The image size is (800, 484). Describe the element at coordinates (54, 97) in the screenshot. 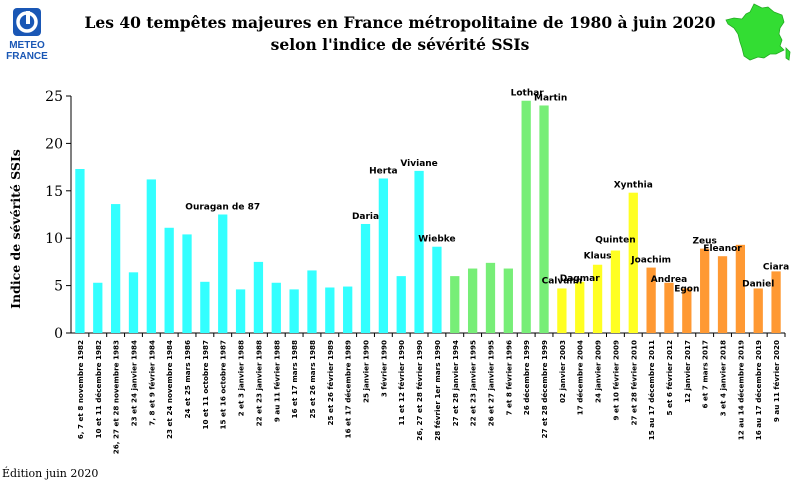

I see `y-tick-label: 25` at that location.